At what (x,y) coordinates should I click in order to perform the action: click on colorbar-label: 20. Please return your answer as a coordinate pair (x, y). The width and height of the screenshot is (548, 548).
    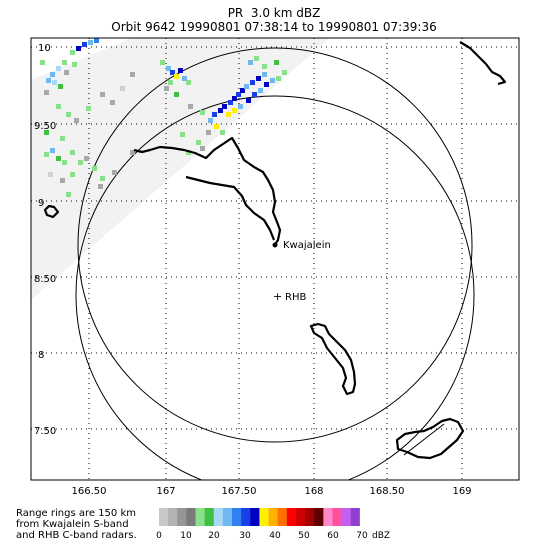
    Looking at the image, I should click on (214, 536).